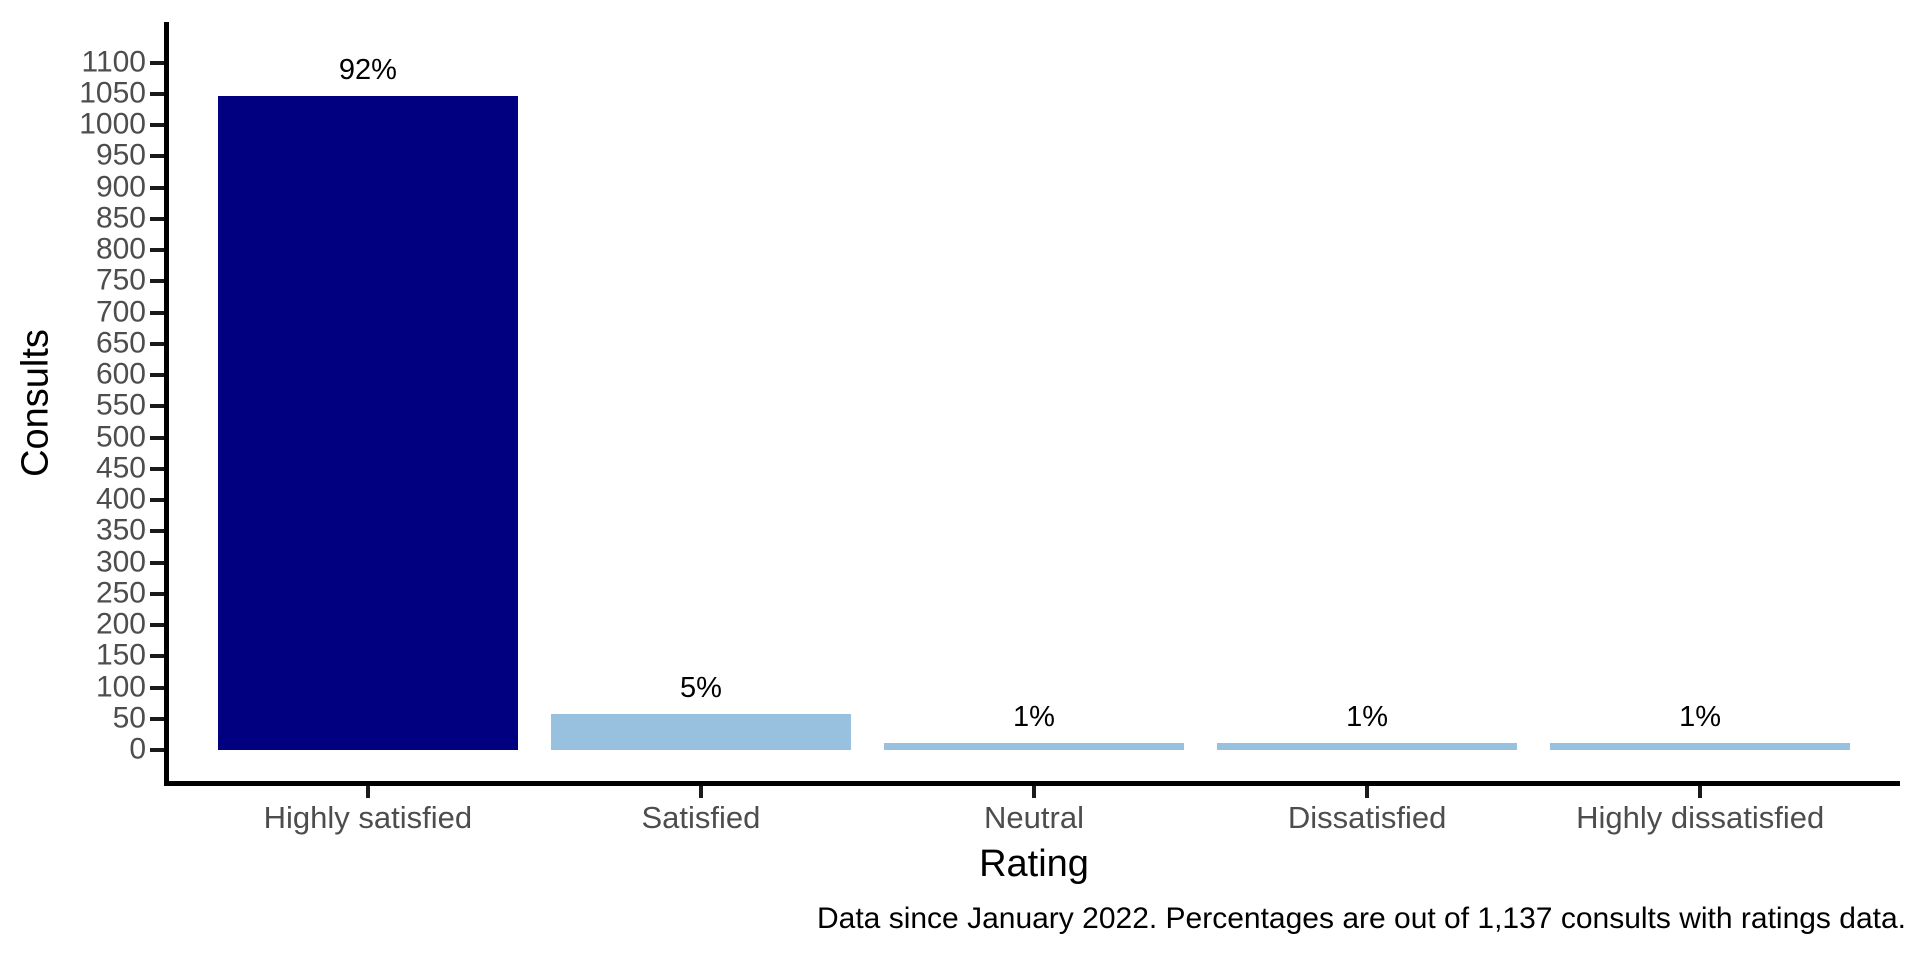 Image resolution: width=1920 pixels, height=960 pixels. Describe the element at coordinates (120, 530) in the screenshot. I see `y-tick-label: 350` at that location.